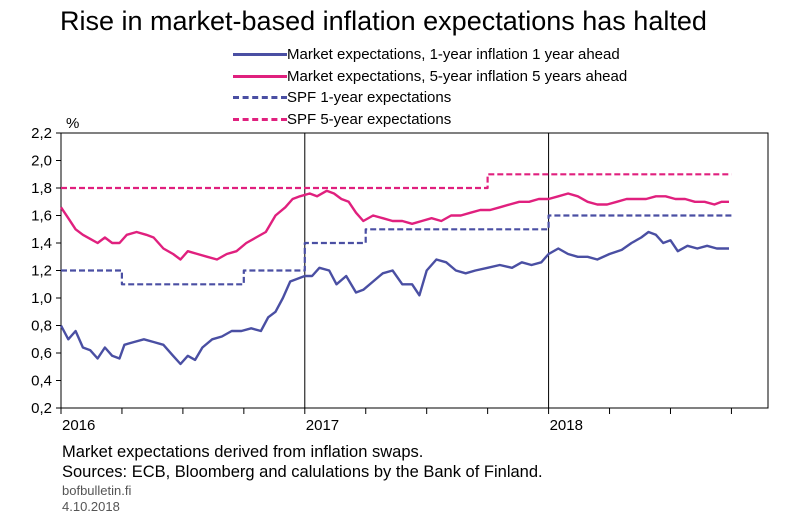  Describe the element at coordinates (78, 425) in the screenshot. I see `x-tick-label: 2016` at that location.